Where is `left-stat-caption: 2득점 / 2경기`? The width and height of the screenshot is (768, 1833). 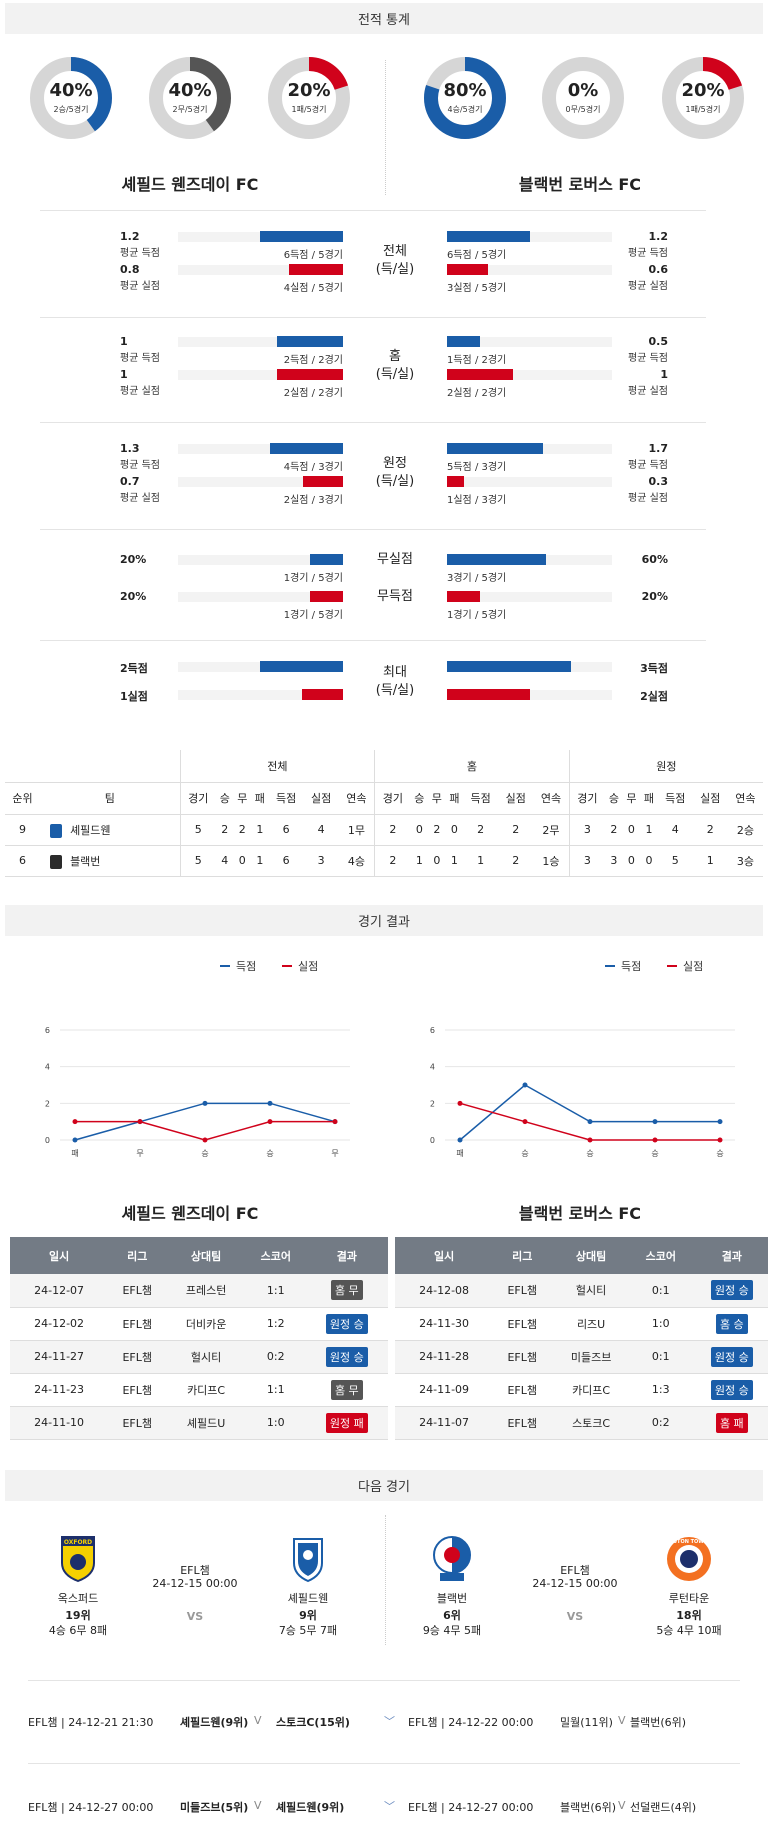
left-stat-caption: 2득점 / 2경기 is located at coordinates (313, 360).